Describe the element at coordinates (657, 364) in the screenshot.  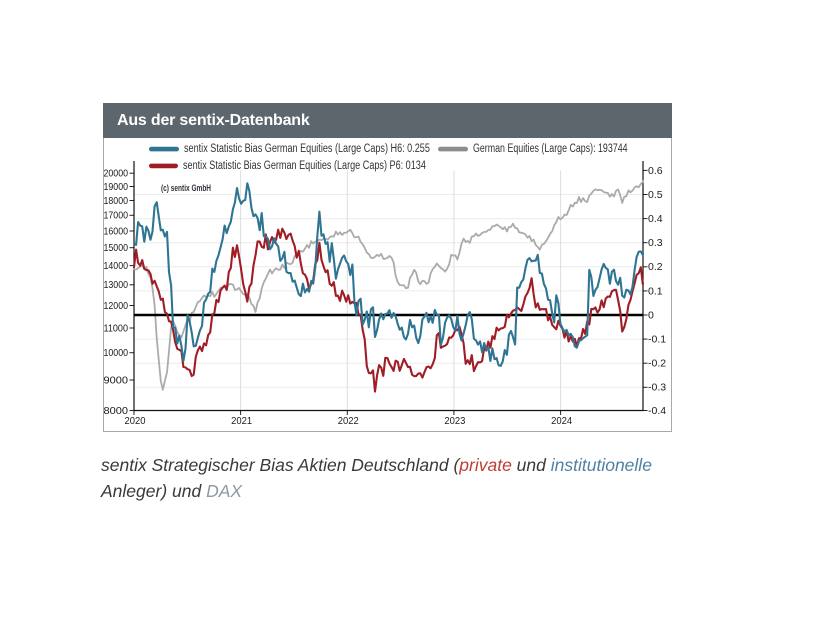
I see `svg-text: -0.2` at that location.